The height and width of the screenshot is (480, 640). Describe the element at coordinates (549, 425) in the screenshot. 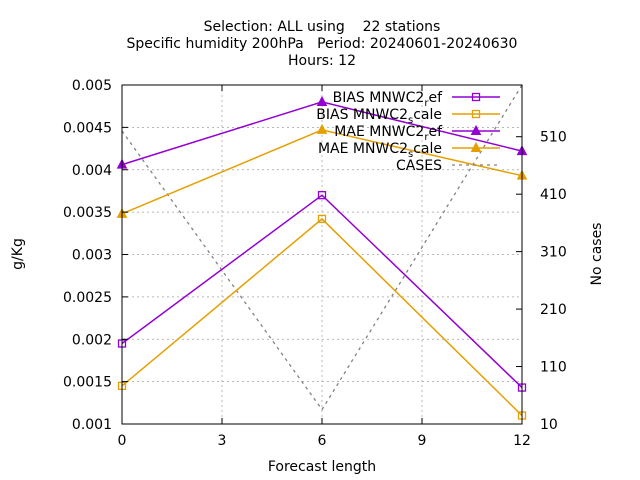

I see `y2-tick-label: 10` at that location.